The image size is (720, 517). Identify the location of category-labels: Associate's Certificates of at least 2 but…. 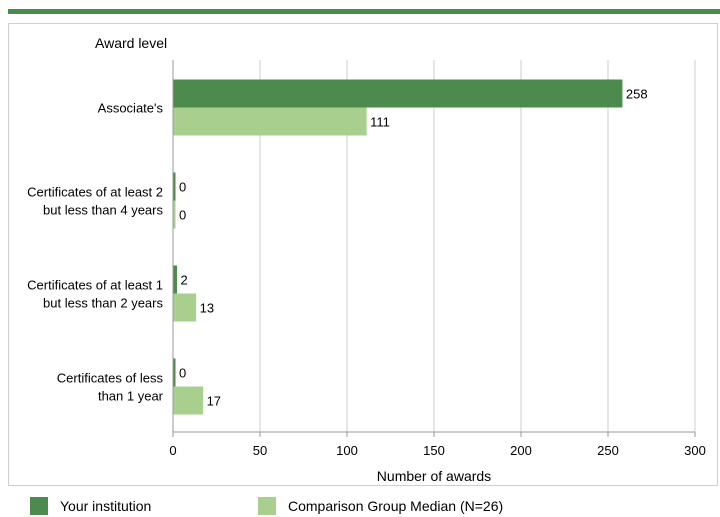
(95, 252).